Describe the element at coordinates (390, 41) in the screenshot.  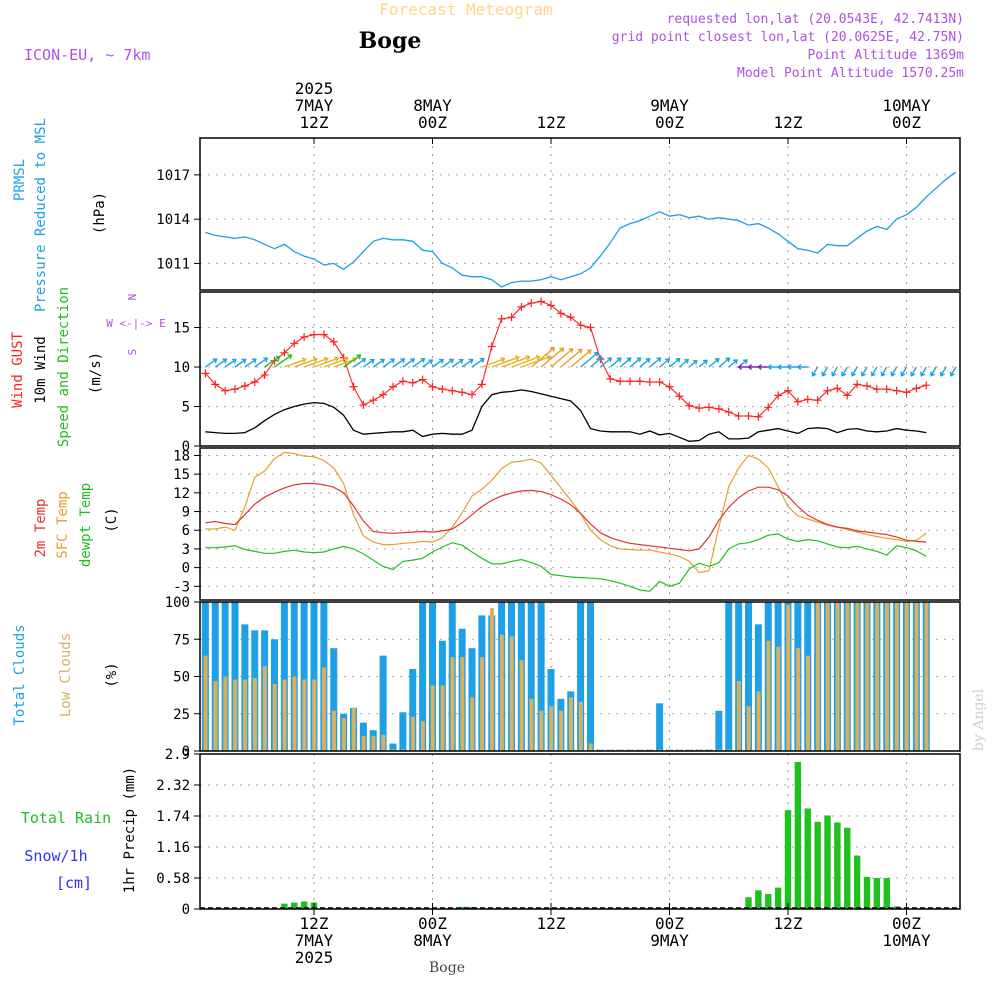
I see `location-title: Boge` at that location.